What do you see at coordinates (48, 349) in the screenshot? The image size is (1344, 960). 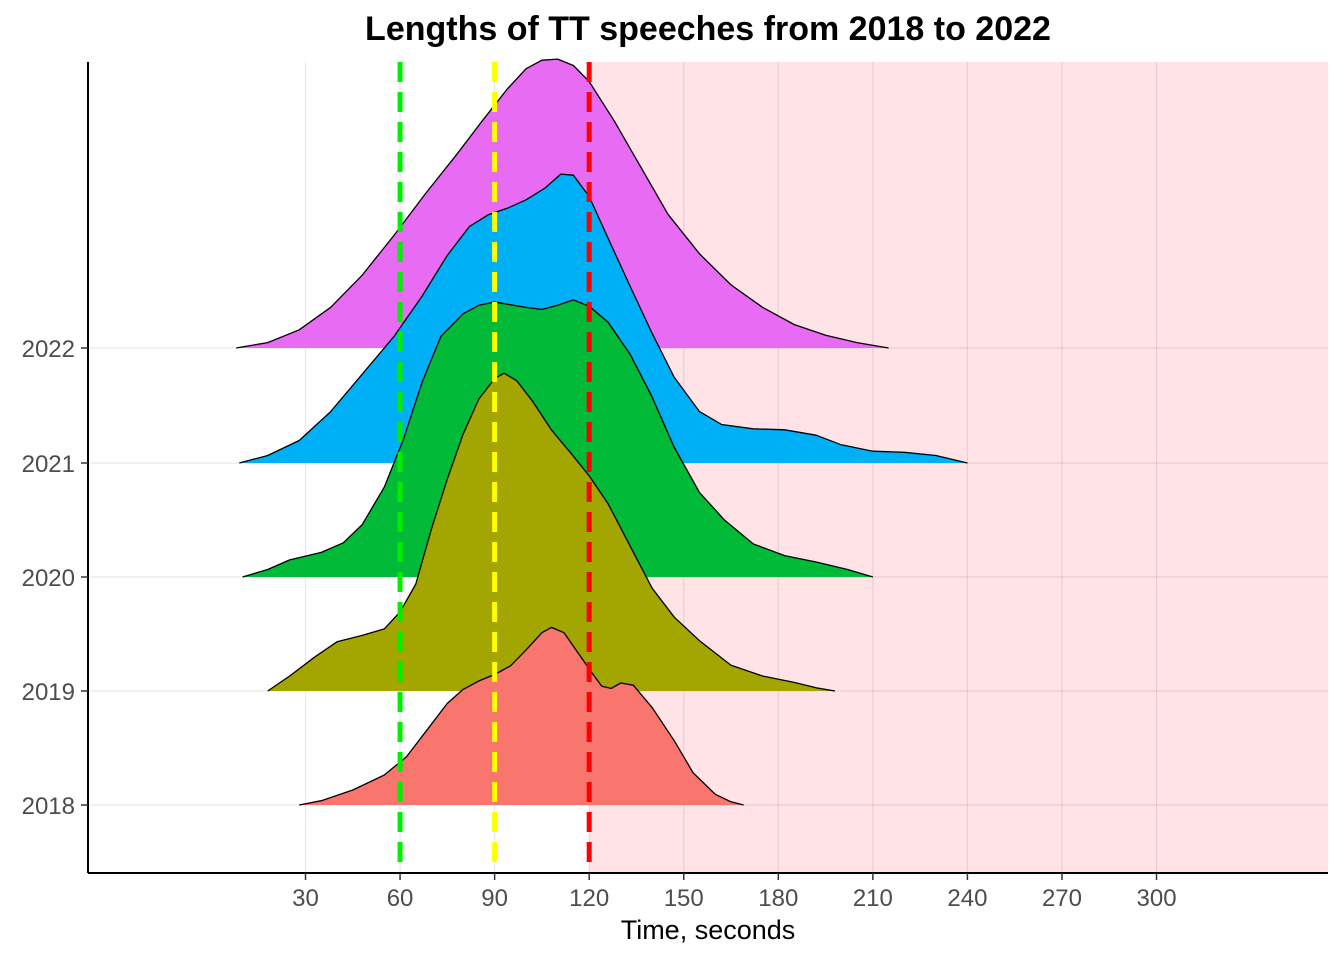 I see `y-tick-label: 2022` at bounding box center [48, 349].